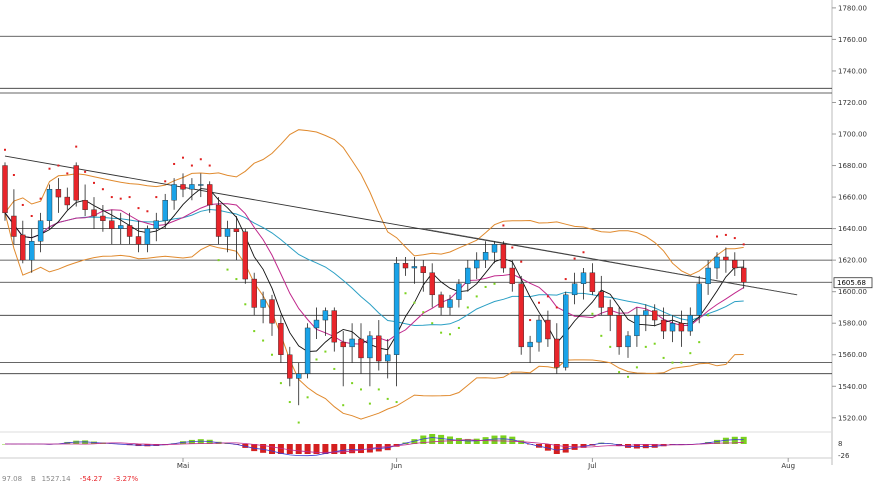 The image size is (887, 487). Describe the element at coordinates (853, 283) in the screenshot. I see `current-price-tag` at that location.